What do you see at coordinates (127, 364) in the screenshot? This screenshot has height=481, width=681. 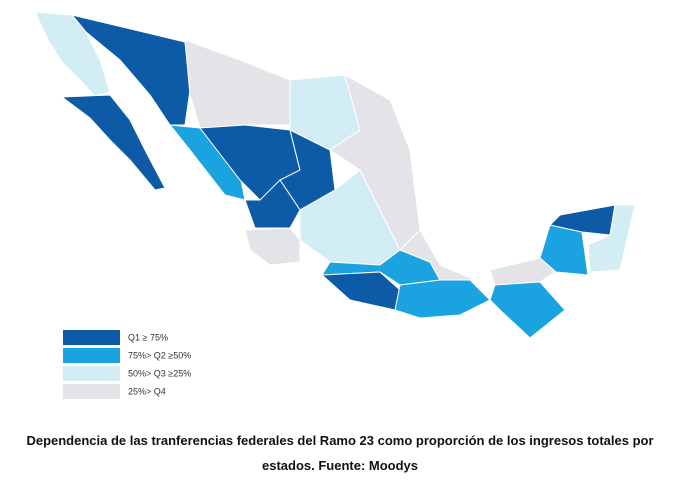 I see `legend: Q1 ≥ 75% 75%> Q2 ≥50% 50%> Q3 ≥25% 25%> Q4` at bounding box center [127, 364].